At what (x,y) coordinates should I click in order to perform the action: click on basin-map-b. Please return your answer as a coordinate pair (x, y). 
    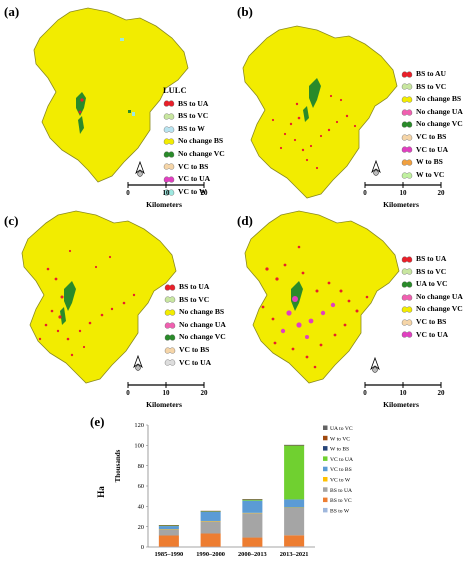
    Looking at the image, I should click on (320, 112).